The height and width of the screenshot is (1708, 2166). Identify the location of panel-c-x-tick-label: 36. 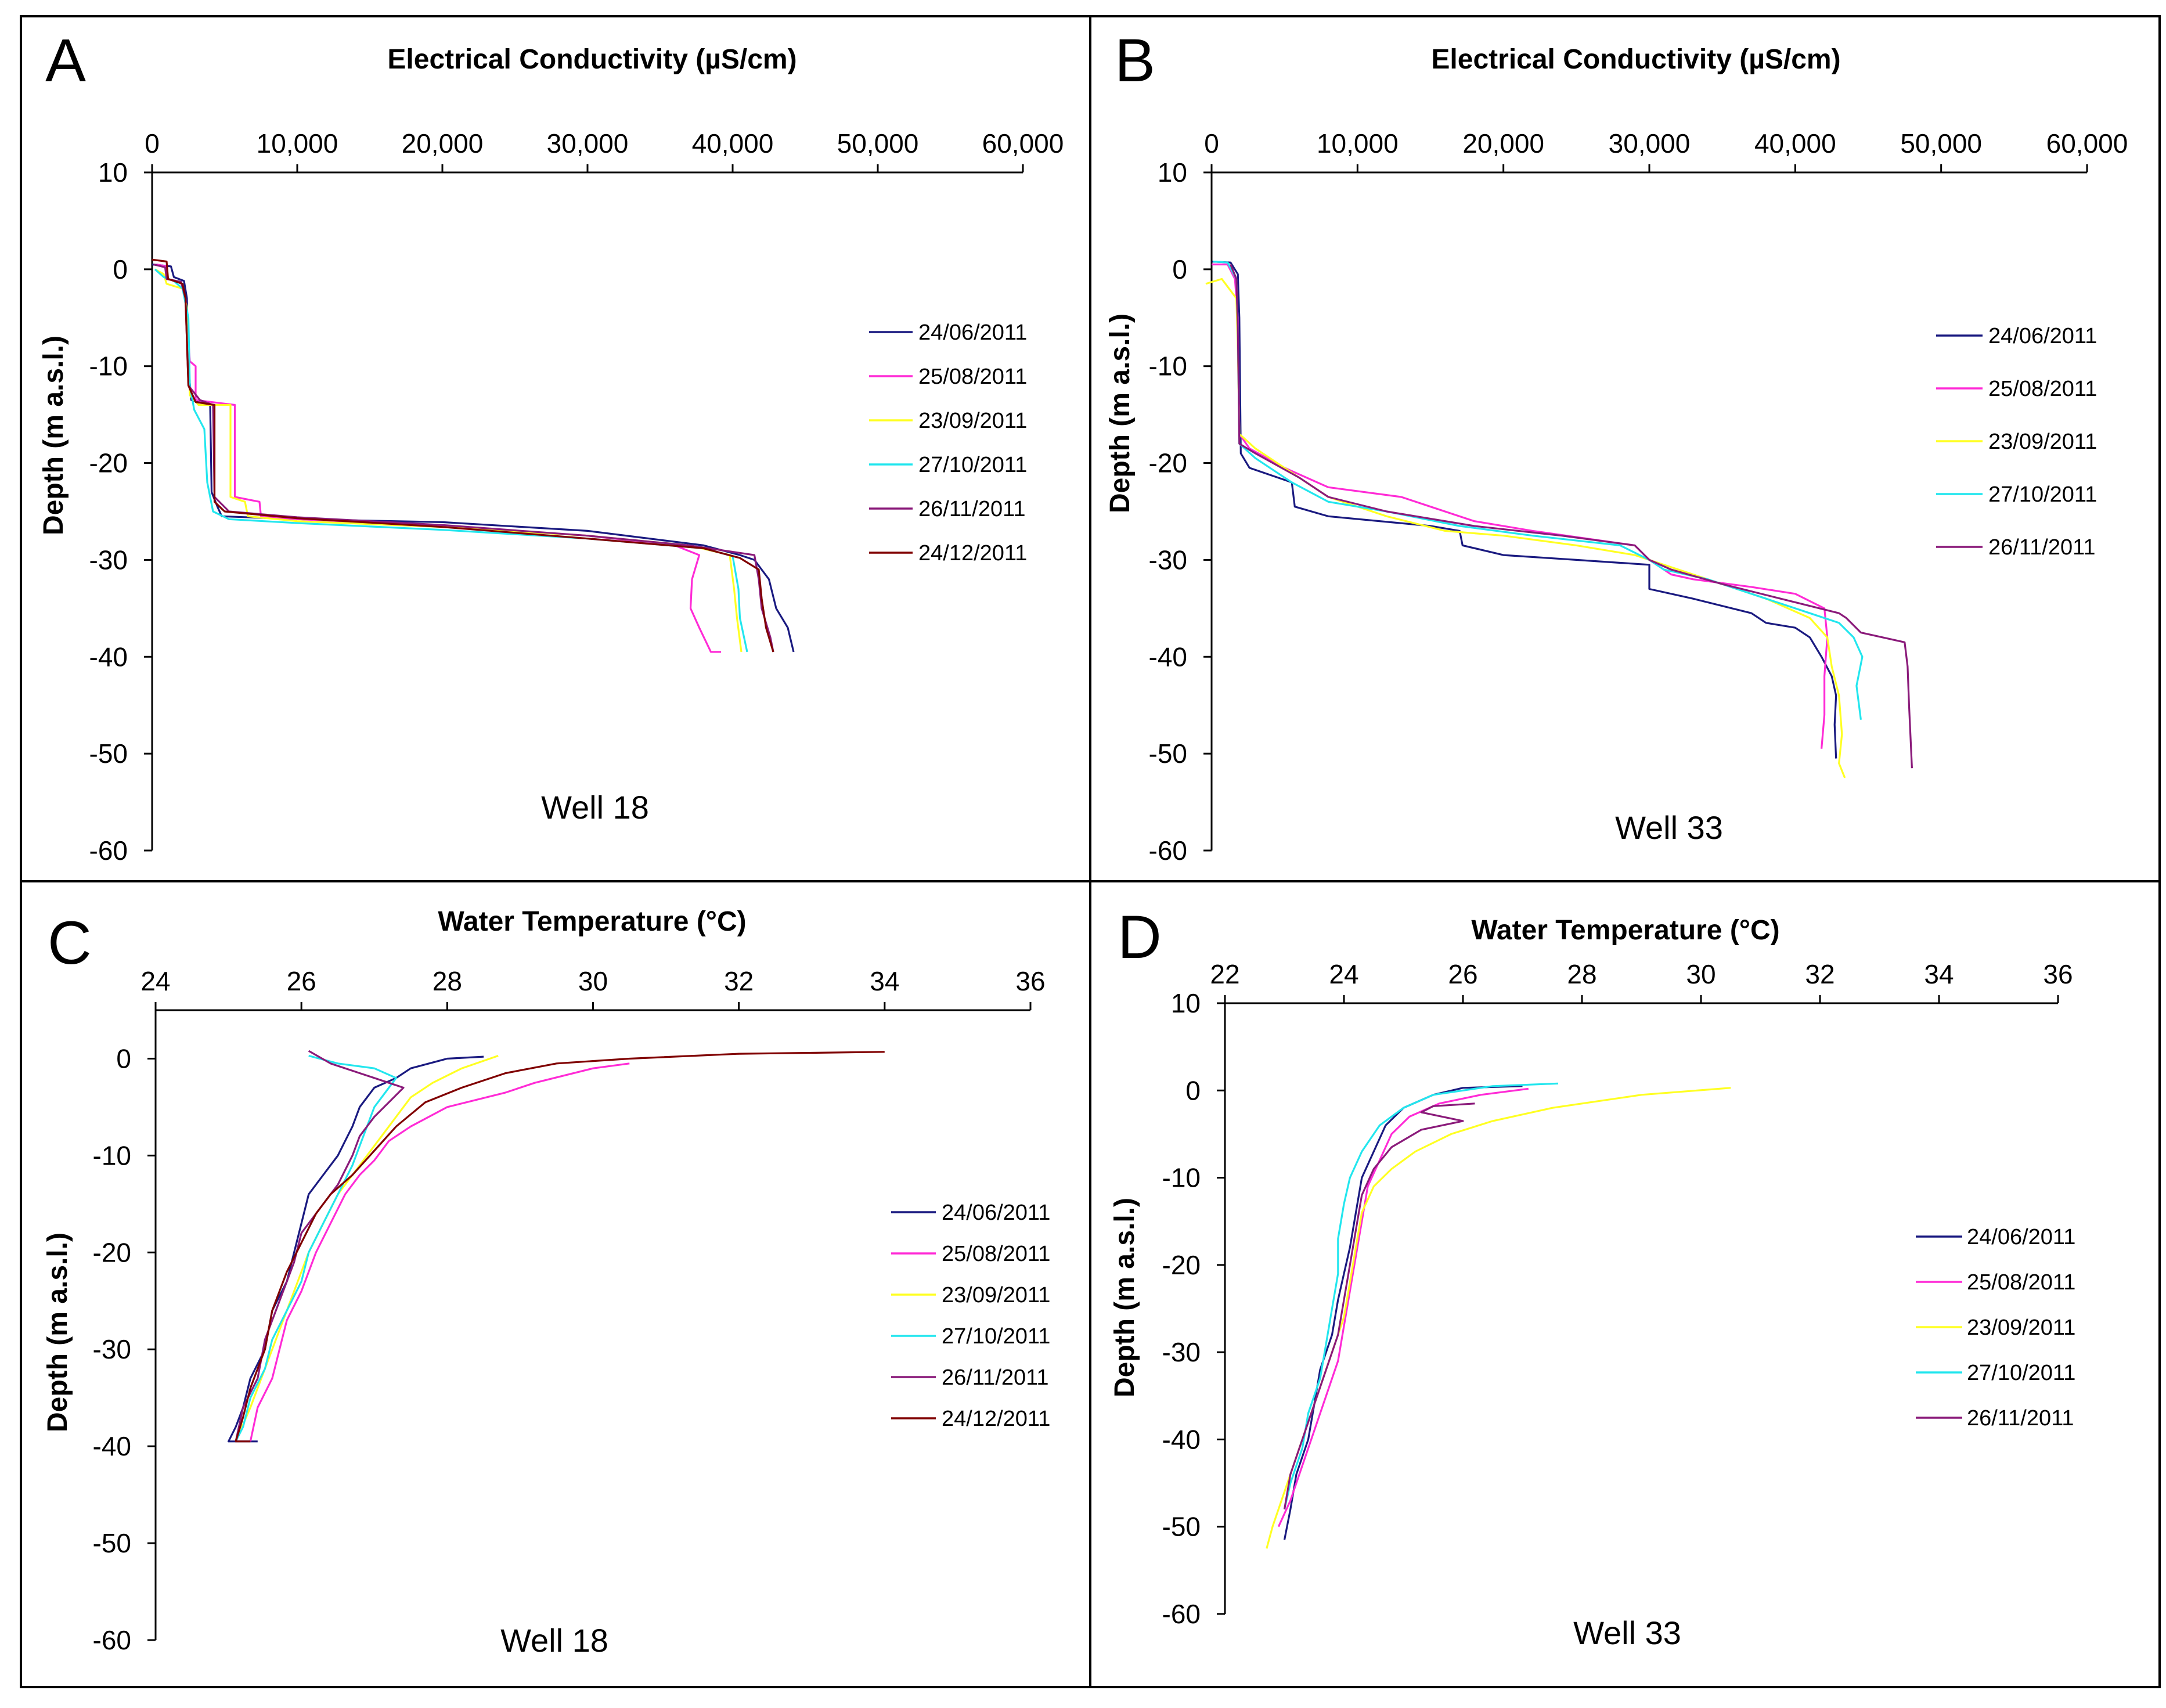
(1030, 981).